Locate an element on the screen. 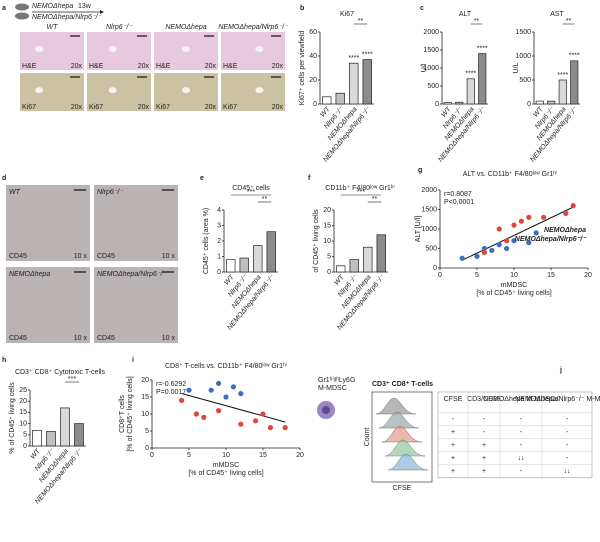 Image resolution: width=600 pixels, height=542 pixels. y-axis-label: % of CD45⁺ living cells is located at coordinates (12, 418).